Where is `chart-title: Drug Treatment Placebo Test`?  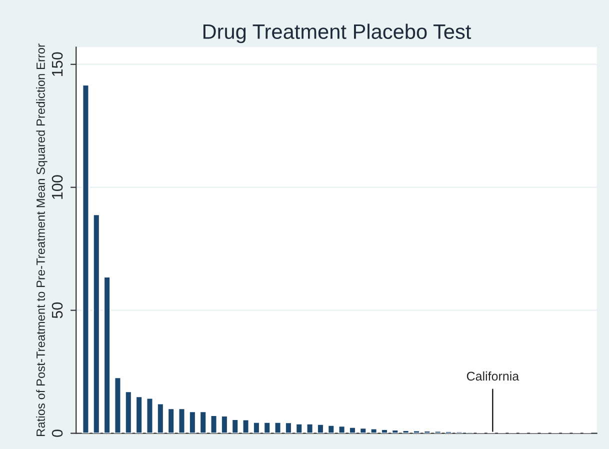 chart-title: Drug Treatment Placebo Test is located at coordinates (337, 34).